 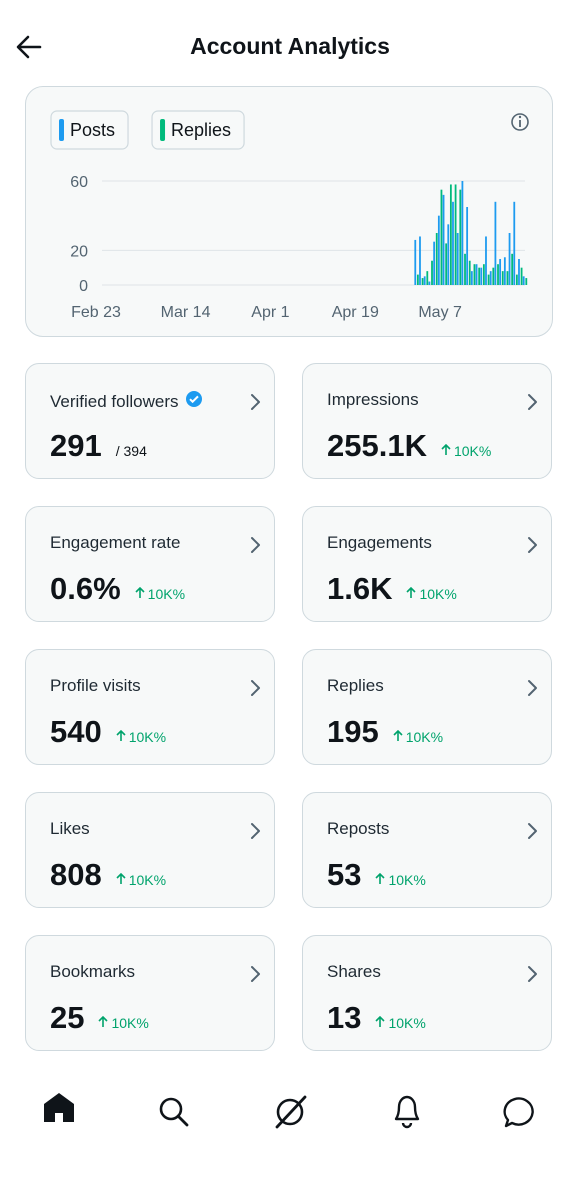 I want to click on metric-card: Replies 195 10K%, so click(x=427, y=707).